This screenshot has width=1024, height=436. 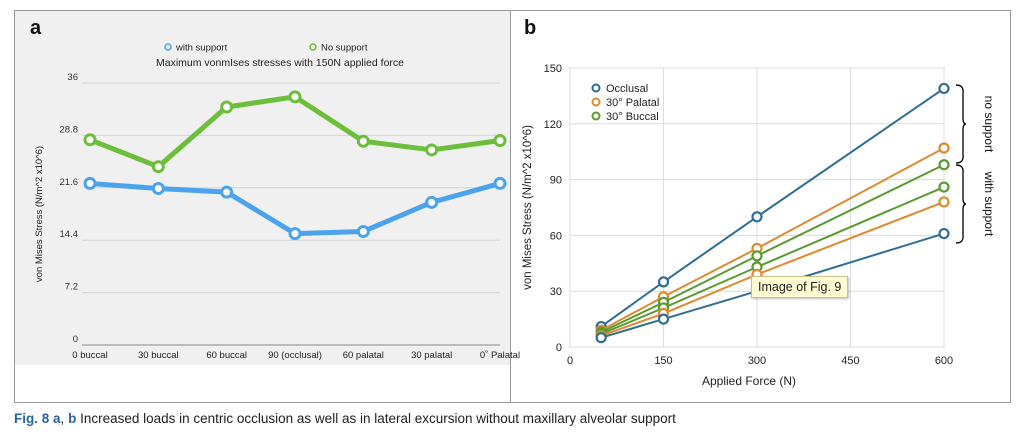 What do you see at coordinates (632, 103) in the screenshot?
I see `legend-label-b: 30° Palatal` at bounding box center [632, 103].